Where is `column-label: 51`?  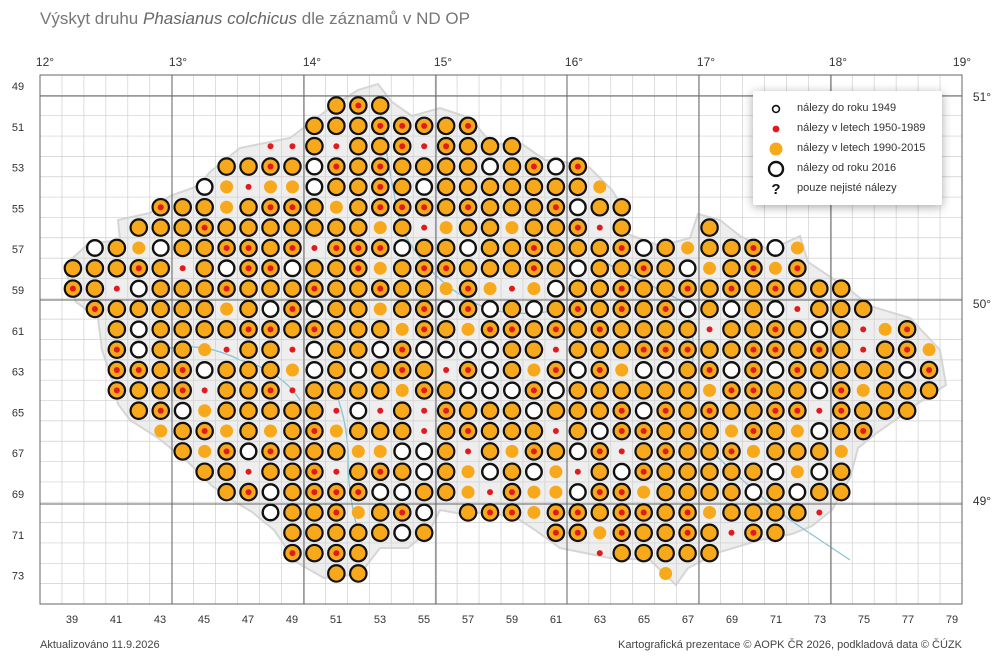
column-label: 51 is located at coordinates (336, 620).